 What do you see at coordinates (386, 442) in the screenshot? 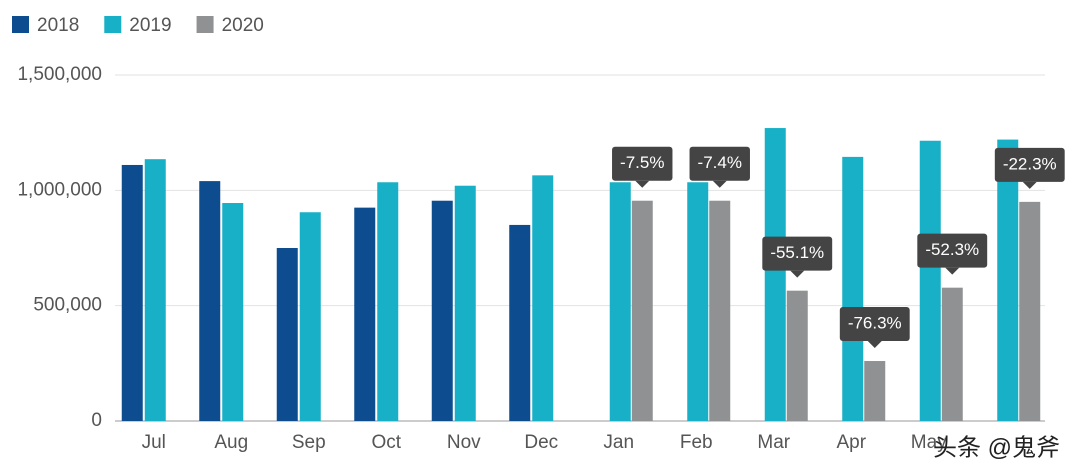
I see `x-tick-label: Oct` at bounding box center [386, 442].